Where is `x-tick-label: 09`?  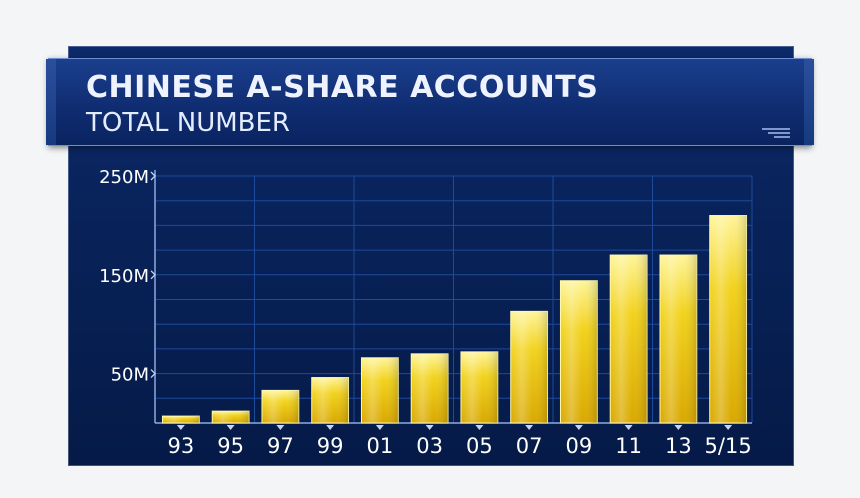
x-tick-label: 09 is located at coordinates (579, 446).